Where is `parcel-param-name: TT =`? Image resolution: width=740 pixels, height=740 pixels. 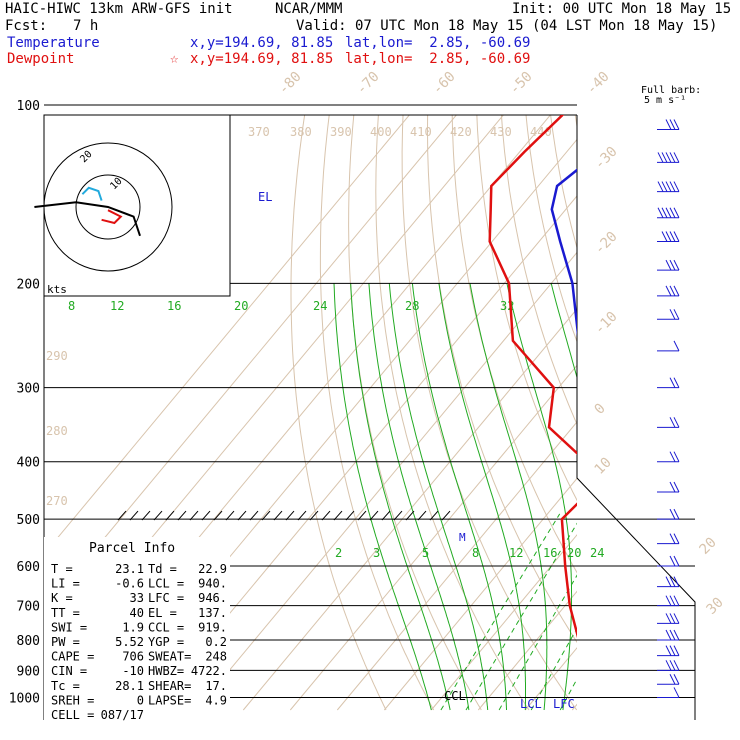 parcel-param-name: TT = is located at coordinates (65, 613).